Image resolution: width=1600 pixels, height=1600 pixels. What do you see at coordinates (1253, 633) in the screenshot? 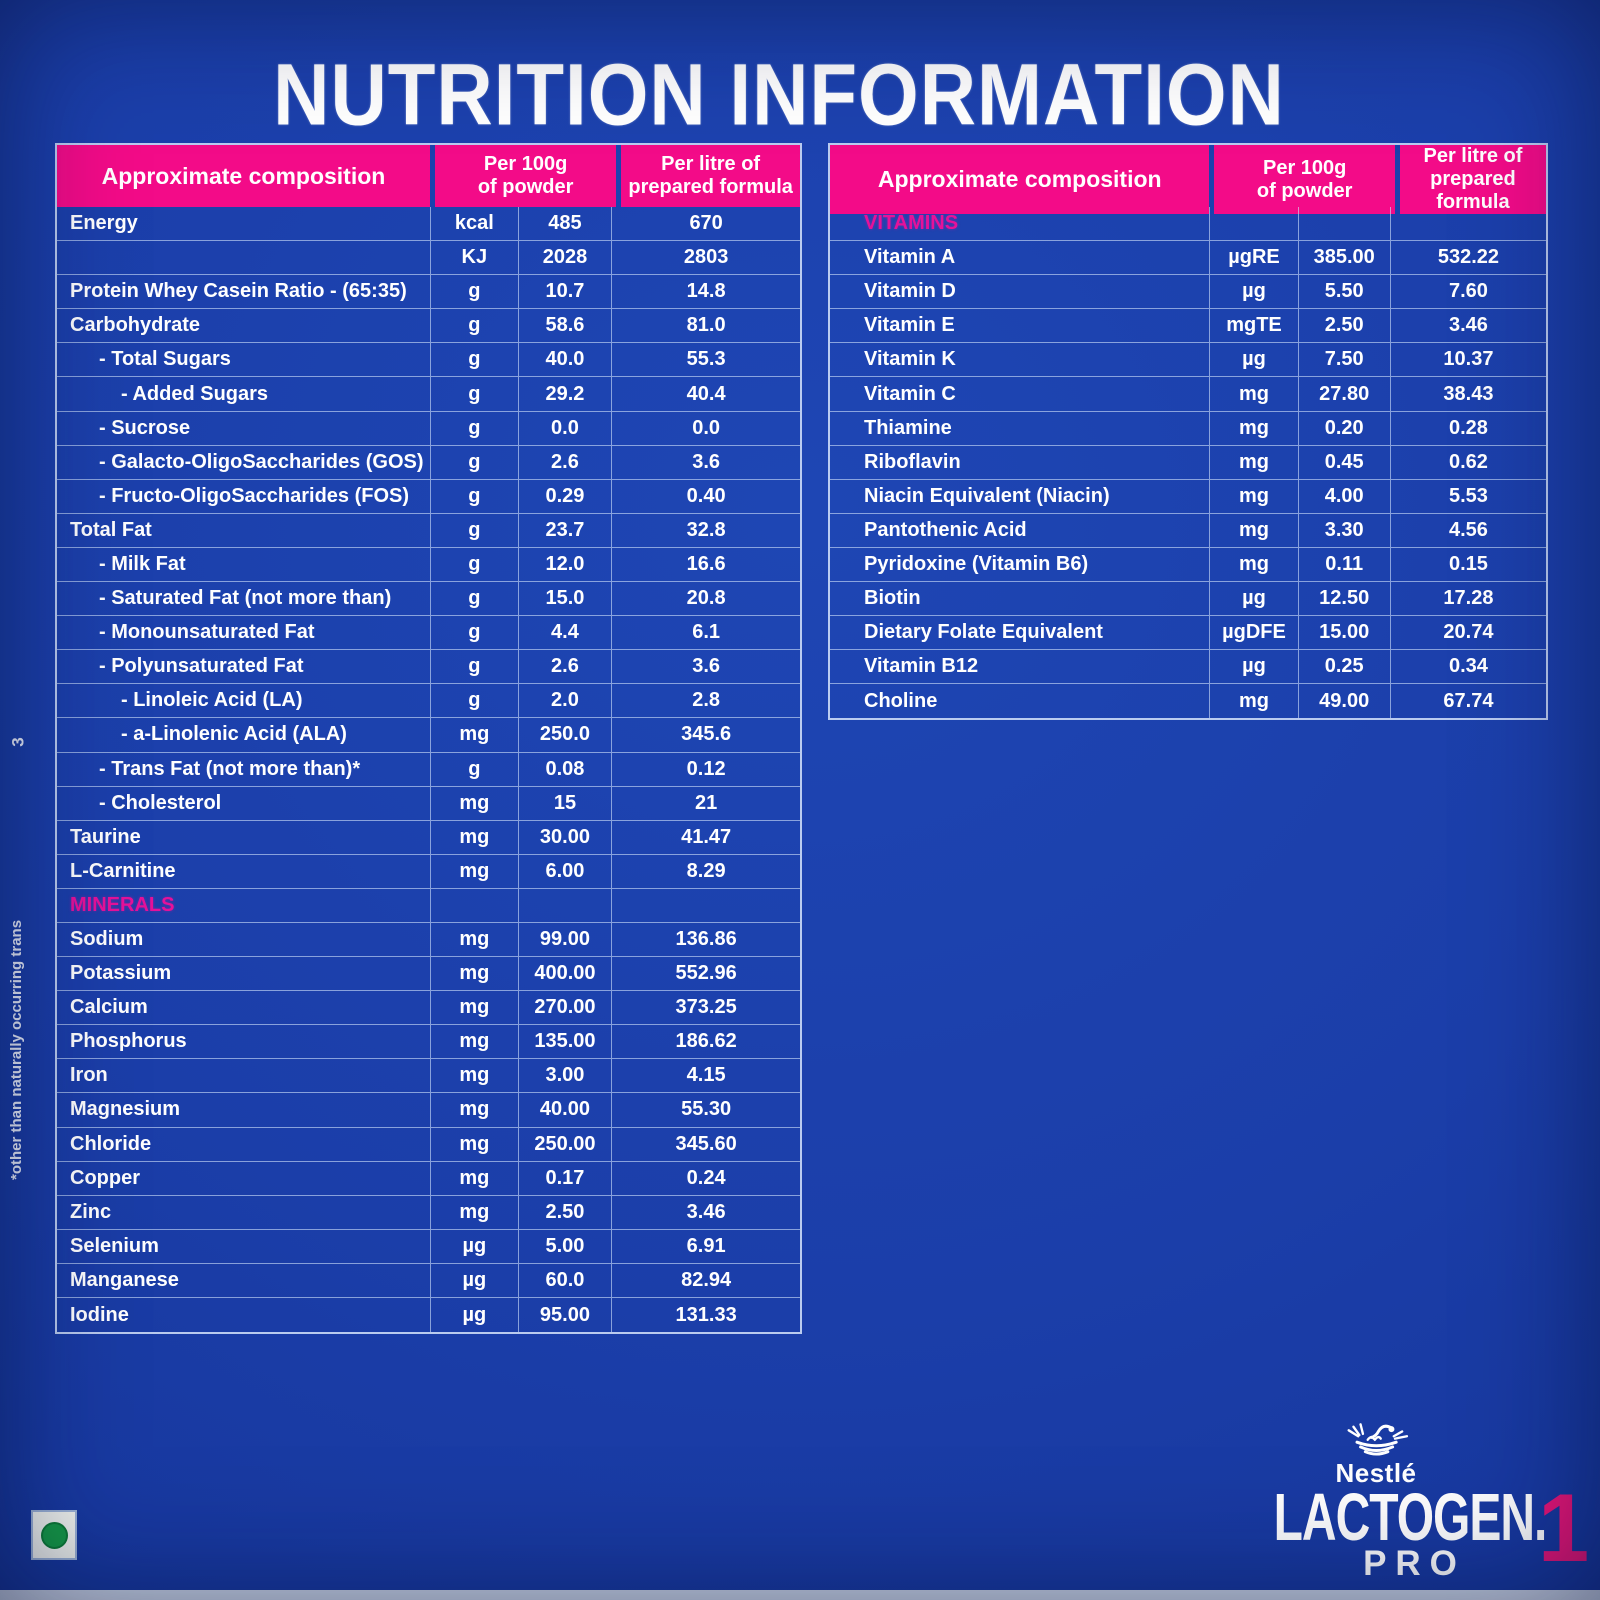
I see `row-unit: µgDFE` at bounding box center [1253, 633].